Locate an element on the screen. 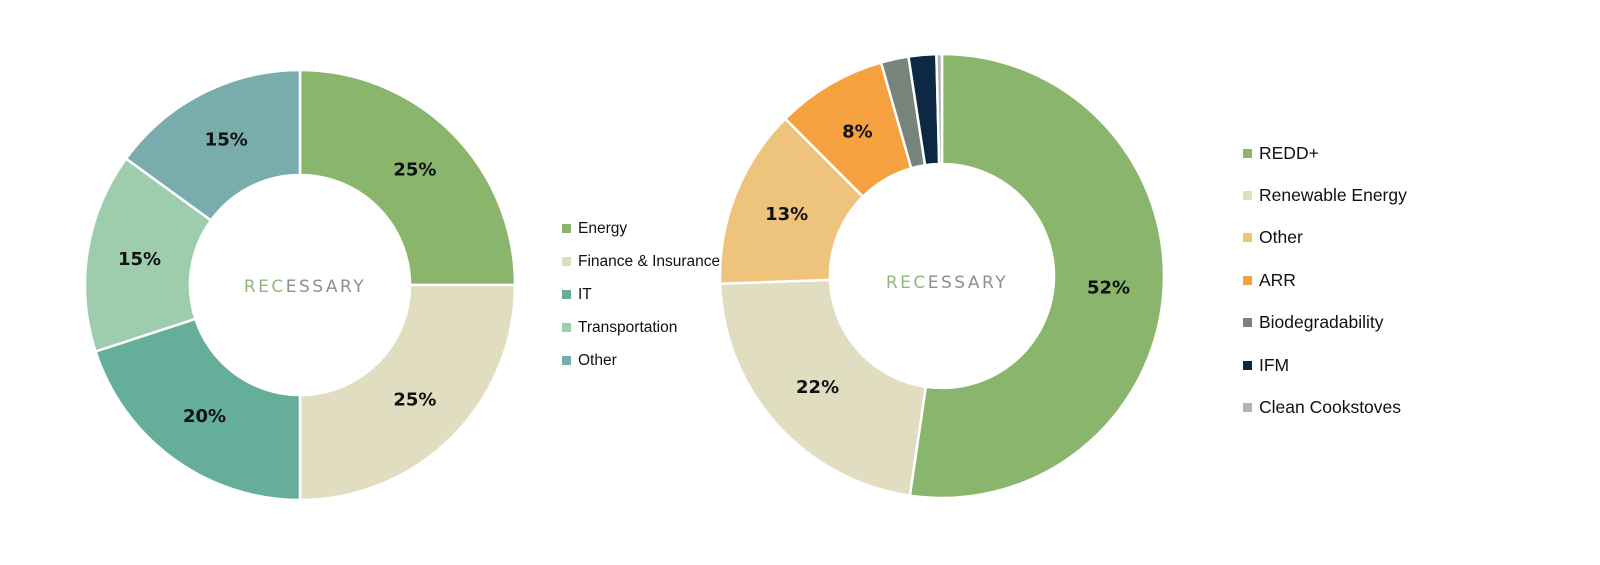  data-label-transportation: 15% is located at coordinates (139, 259).